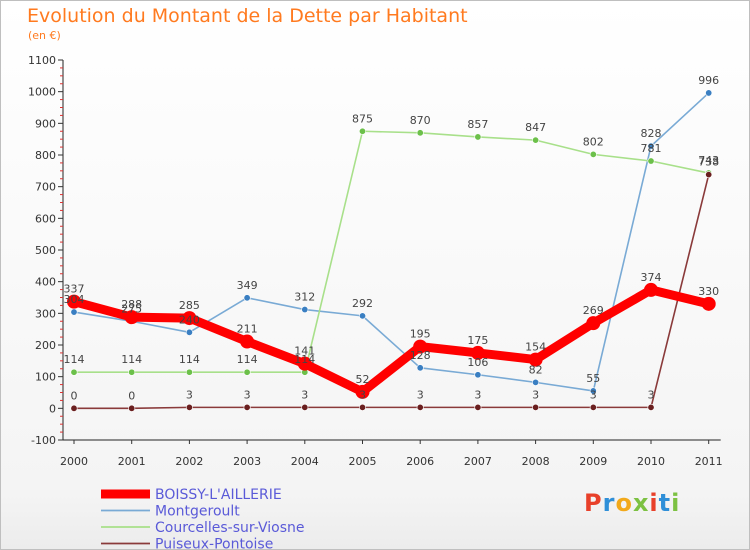  I want to click on y-tick-label: 300, so click(45, 313).